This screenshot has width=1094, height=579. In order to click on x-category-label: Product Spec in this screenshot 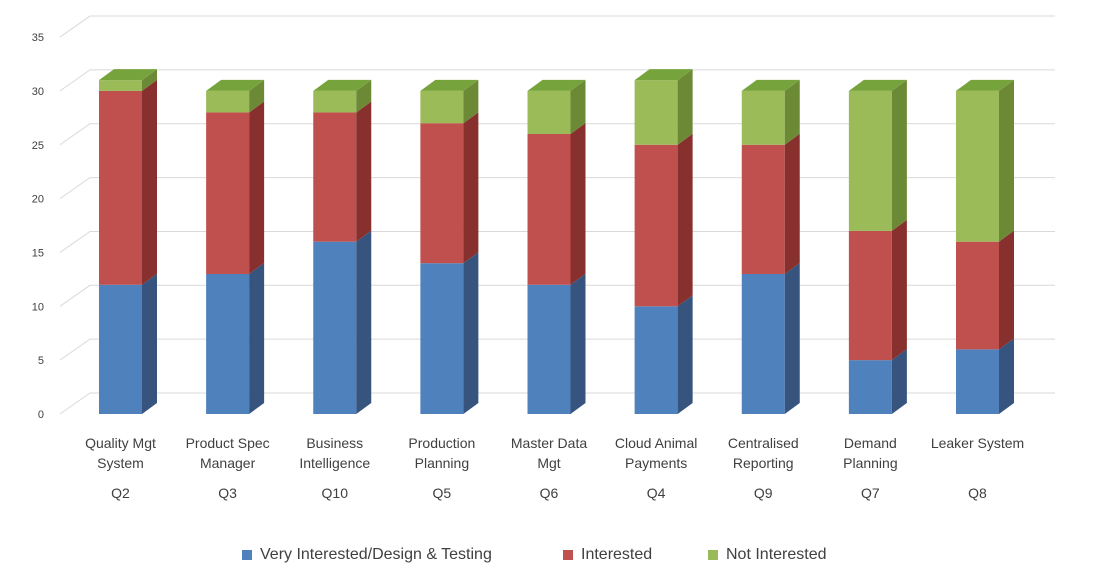, I will do `click(228, 443)`.